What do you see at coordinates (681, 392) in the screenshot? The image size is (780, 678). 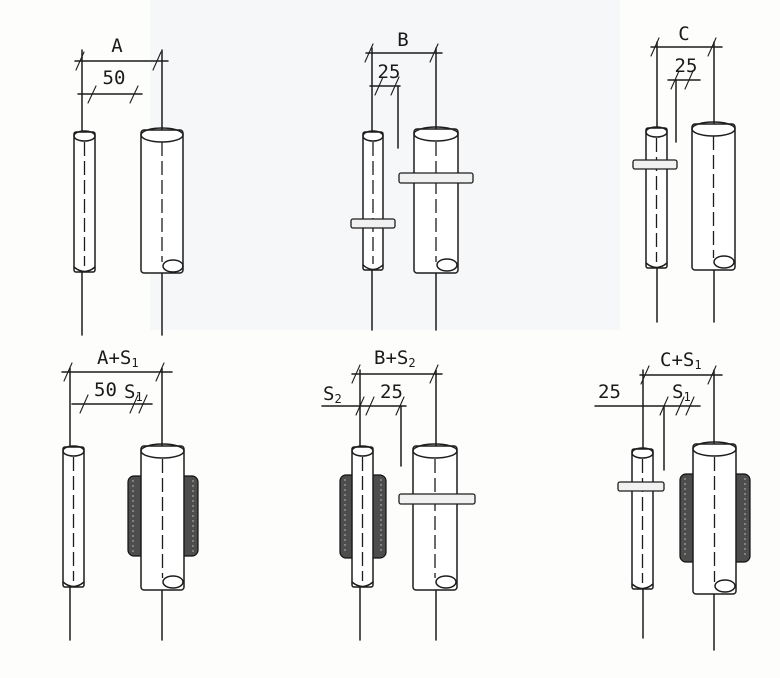 I see `label-bottom-c-s: S1` at bounding box center [681, 392].